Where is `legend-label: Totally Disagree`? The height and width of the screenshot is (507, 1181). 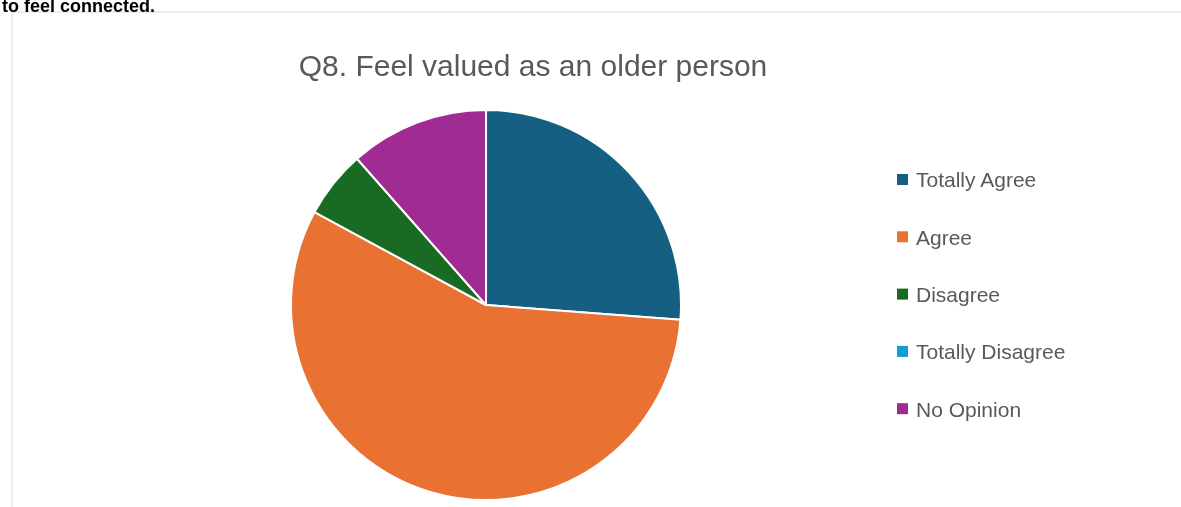 legend-label: Totally Disagree is located at coordinates (991, 352).